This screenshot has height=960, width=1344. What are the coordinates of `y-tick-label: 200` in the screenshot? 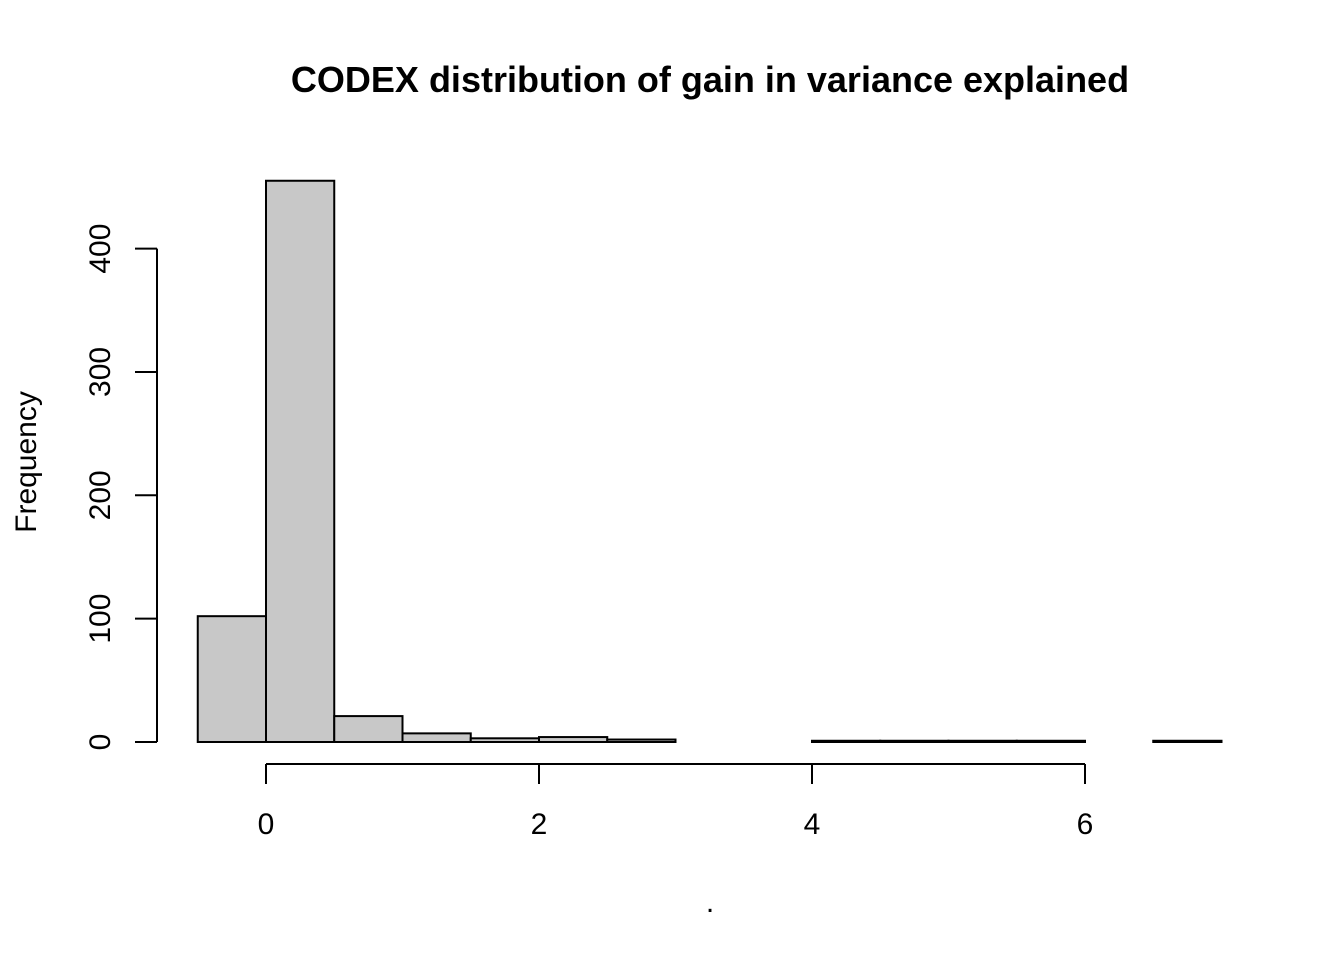 It's located at (100, 495).